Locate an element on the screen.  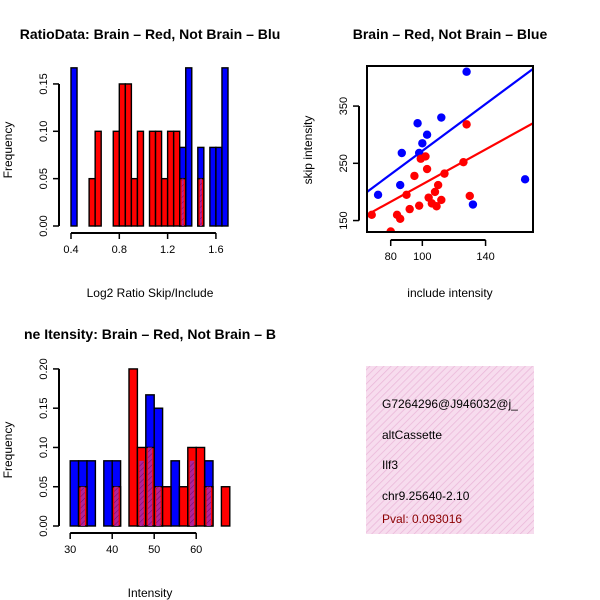
scatter-title: Brain – Red, Not Brain – Blue is located at coordinates (450, 34).